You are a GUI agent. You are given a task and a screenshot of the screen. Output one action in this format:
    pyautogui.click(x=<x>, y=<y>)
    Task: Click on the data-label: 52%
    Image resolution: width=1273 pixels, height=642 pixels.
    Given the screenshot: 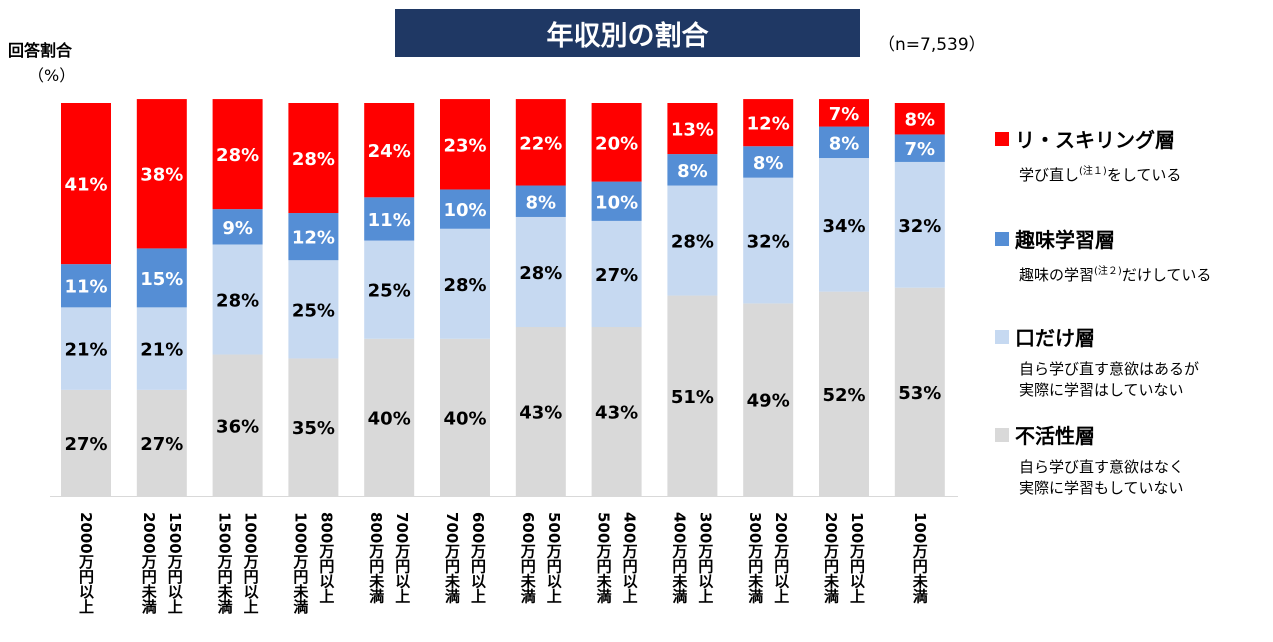 What is the action you would take?
    pyautogui.click(x=843, y=395)
    